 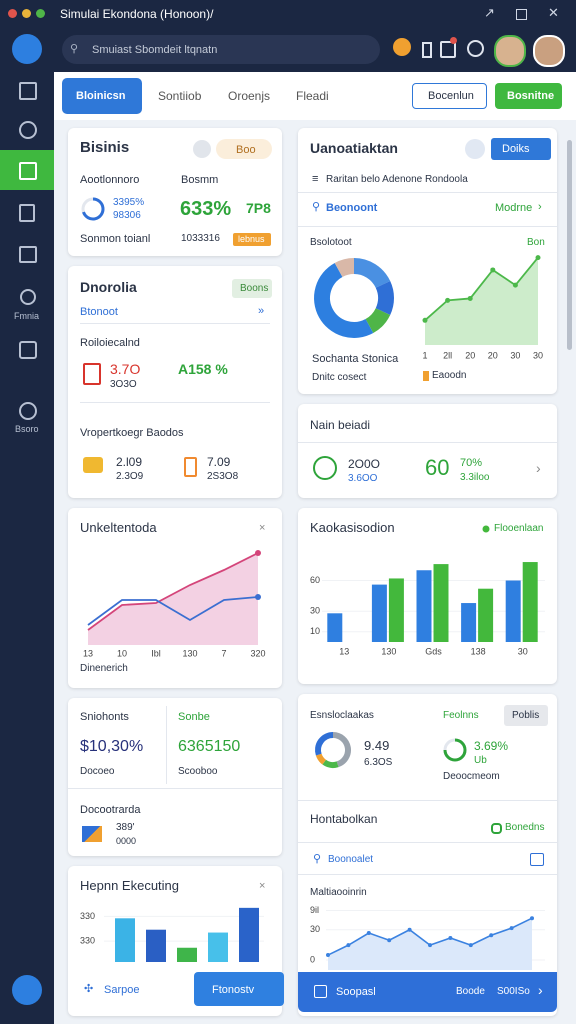 I want to click on scrollbar, so click(x=569, y=245).